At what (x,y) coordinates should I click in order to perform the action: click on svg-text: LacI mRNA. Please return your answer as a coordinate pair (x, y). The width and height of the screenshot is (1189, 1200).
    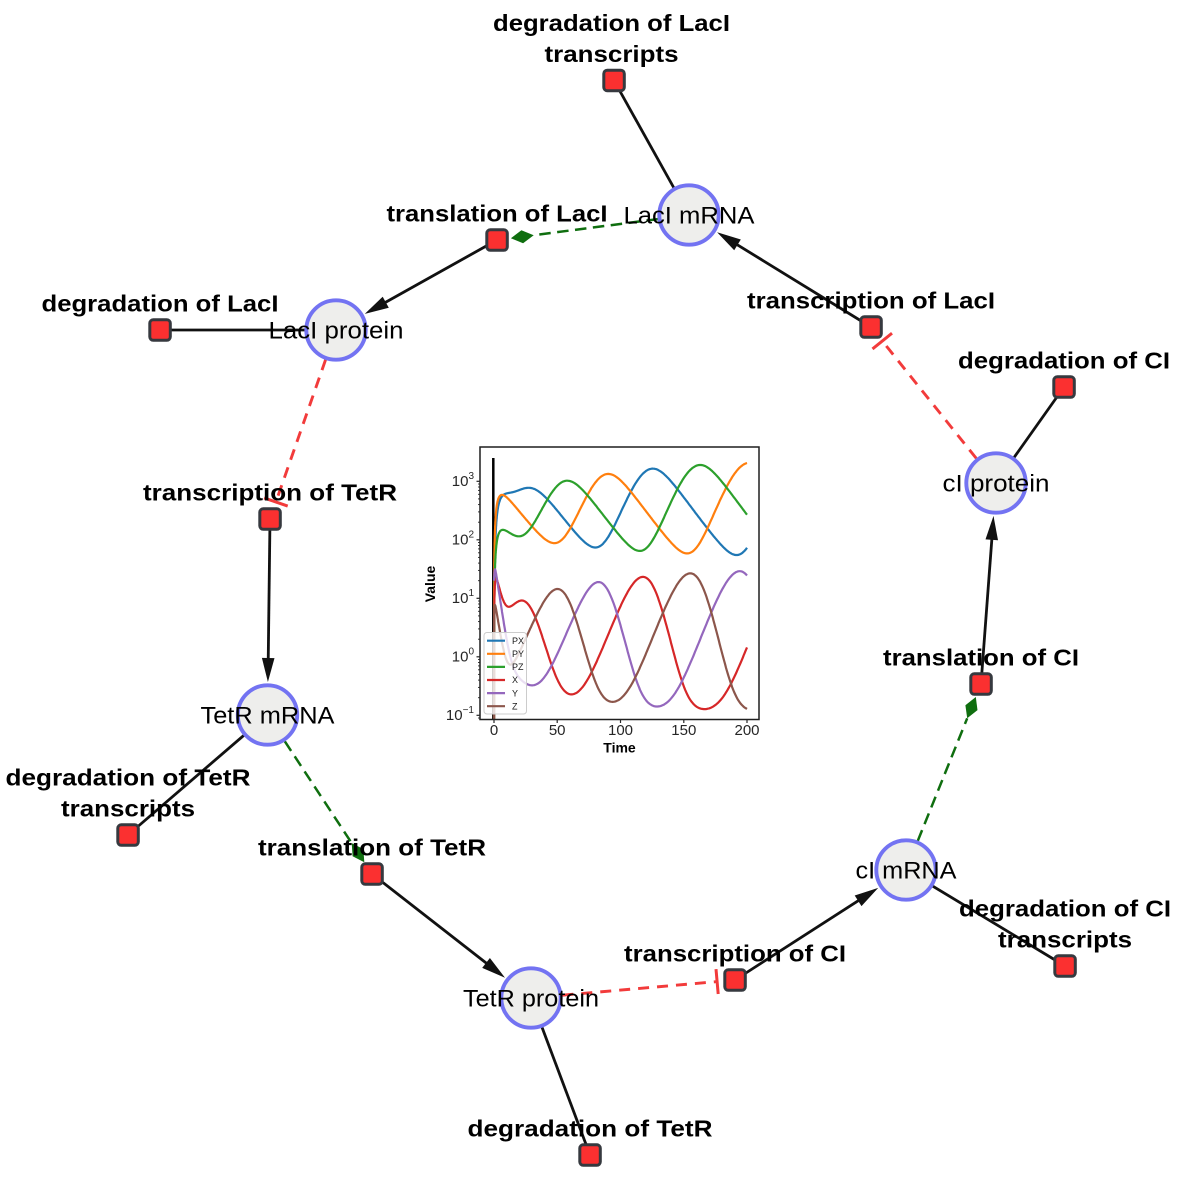
    Looking at the image, I should click on (689, 216).